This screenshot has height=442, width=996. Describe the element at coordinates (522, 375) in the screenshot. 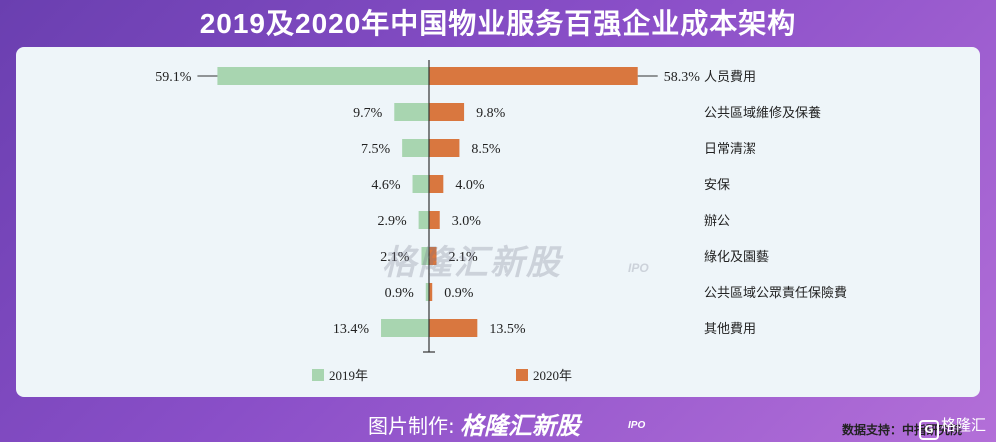

I see `legend-swatch-2020` at that location.